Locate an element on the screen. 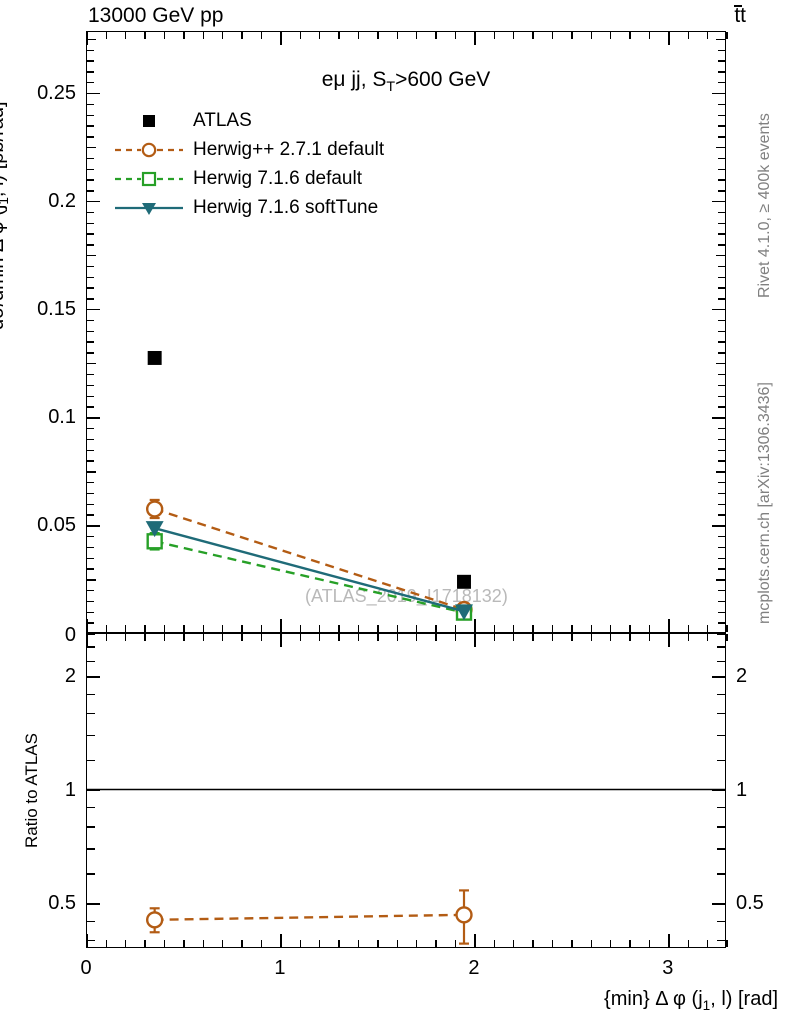 This screenshot has width=786, height=1024. series-herwig-7-1-6-softtune is located at coordinates (309, 571).